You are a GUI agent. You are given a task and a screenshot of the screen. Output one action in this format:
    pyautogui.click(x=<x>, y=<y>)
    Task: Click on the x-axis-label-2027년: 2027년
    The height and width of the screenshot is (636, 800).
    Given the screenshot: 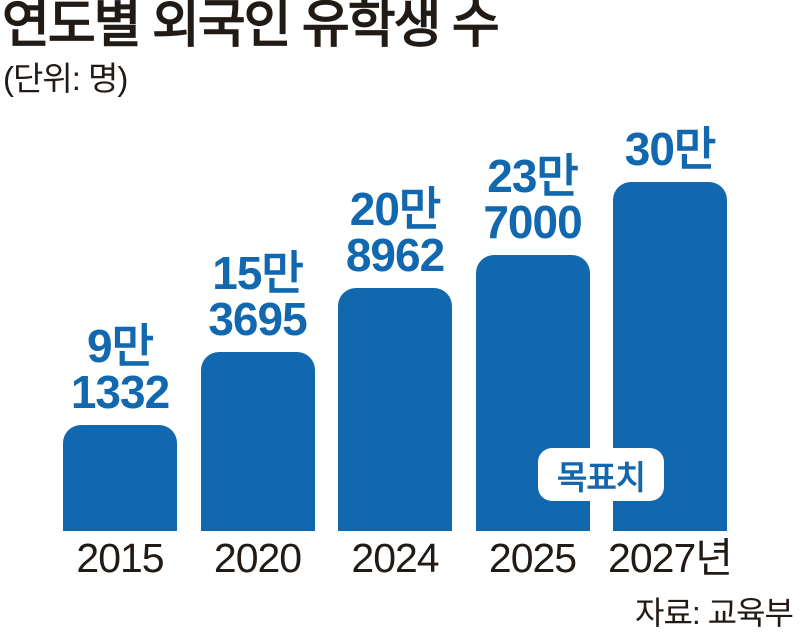 What is the action you would take?
    pyautogui.click(x=670, y=558)
    